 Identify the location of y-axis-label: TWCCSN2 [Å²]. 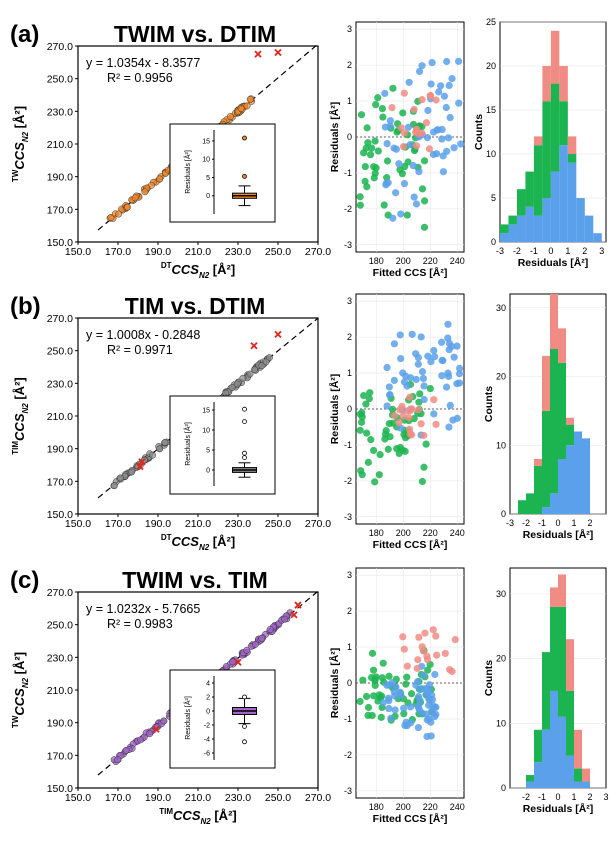
(20, 690).